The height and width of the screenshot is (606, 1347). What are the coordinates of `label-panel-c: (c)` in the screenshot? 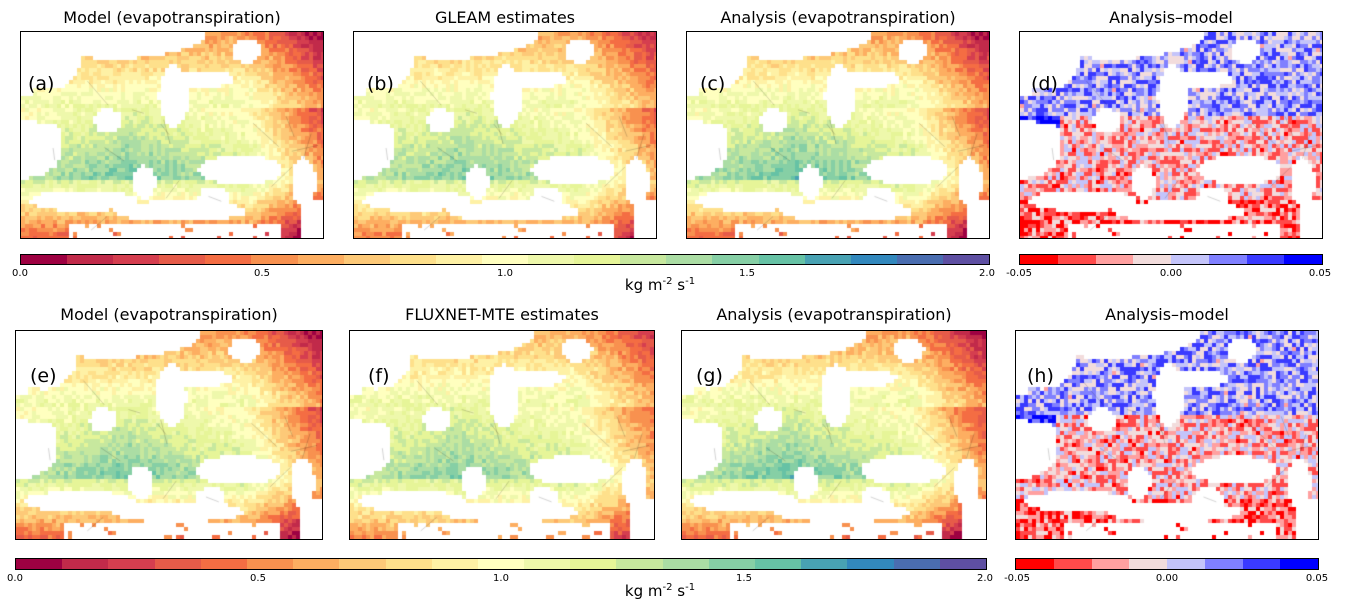 It's located at (713, 84).